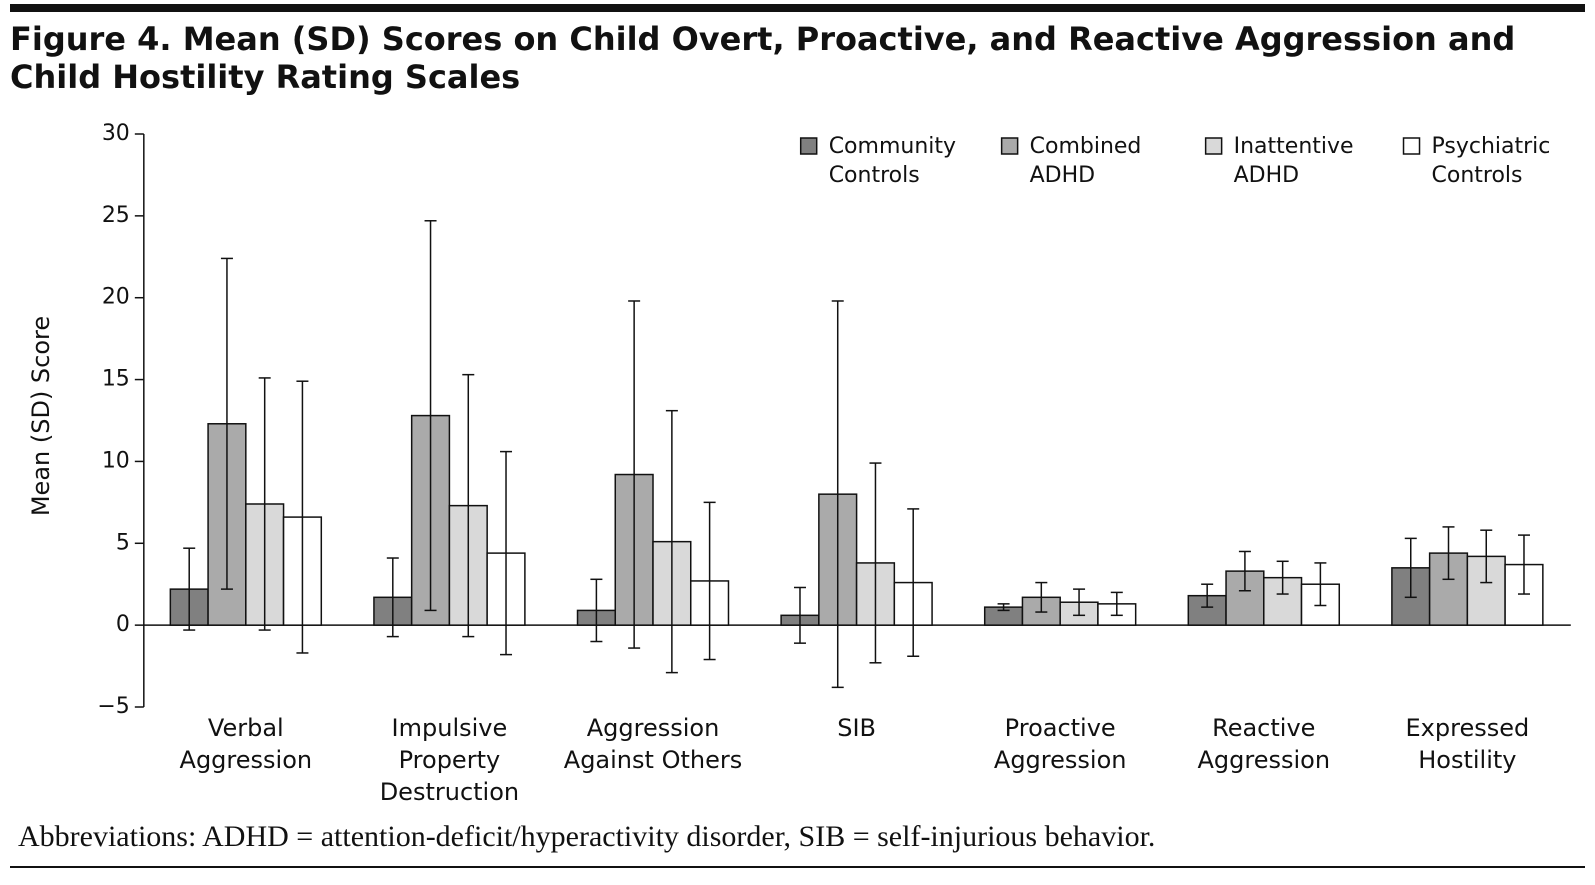 The height and width of the screenshot is (885, 1595). Describe the element at coordinates (113, 706) in the screenshot. I see `y-tick-label: −5` at that location.